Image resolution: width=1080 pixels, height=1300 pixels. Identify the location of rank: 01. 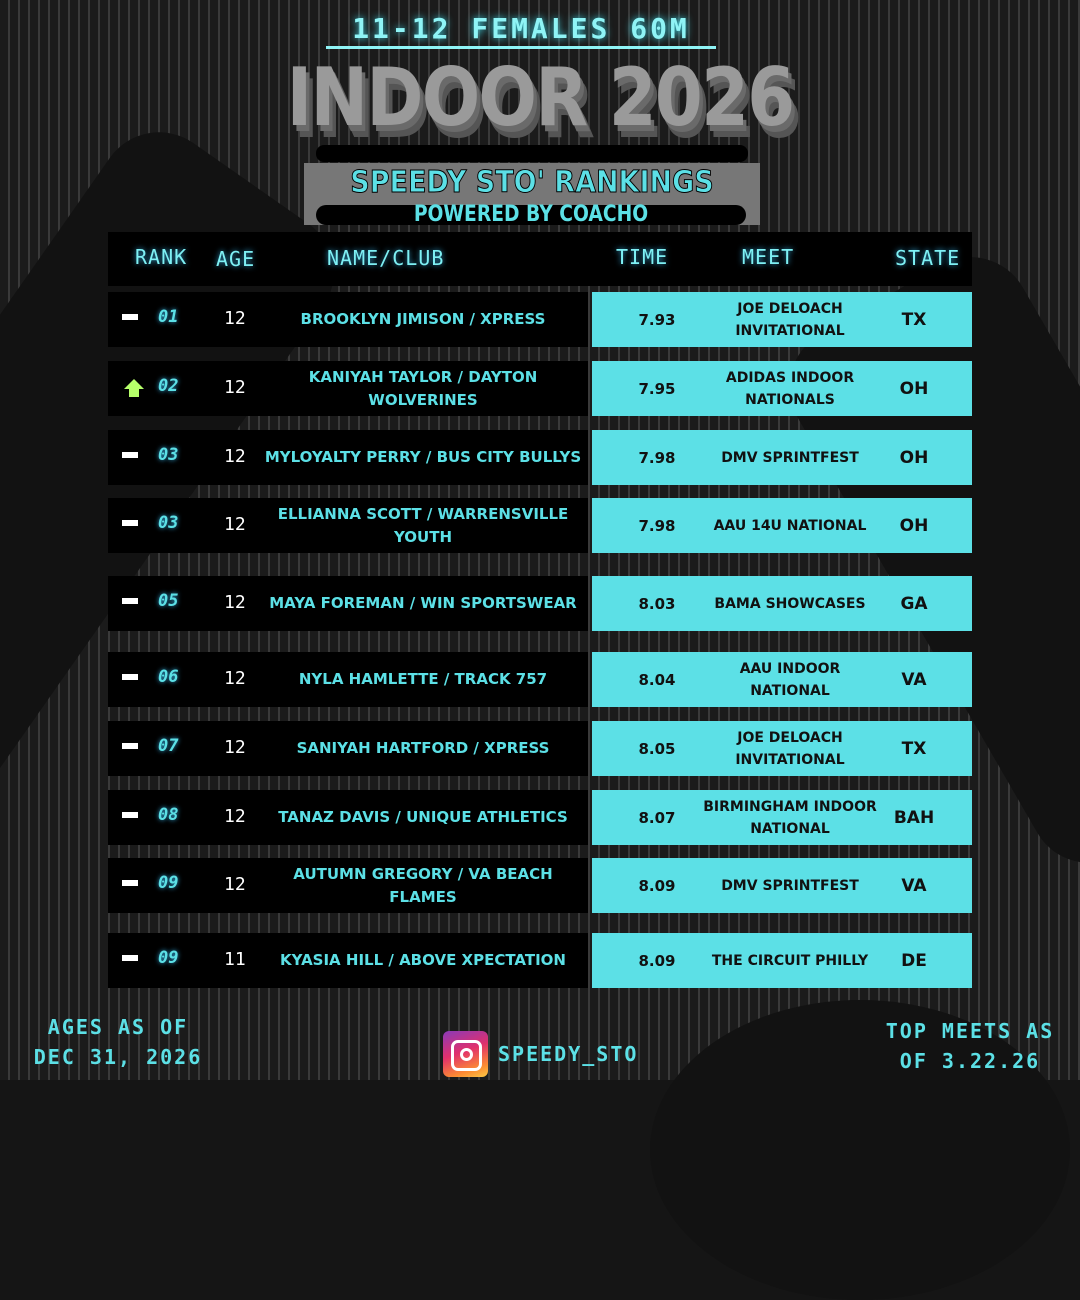
(168, 317).